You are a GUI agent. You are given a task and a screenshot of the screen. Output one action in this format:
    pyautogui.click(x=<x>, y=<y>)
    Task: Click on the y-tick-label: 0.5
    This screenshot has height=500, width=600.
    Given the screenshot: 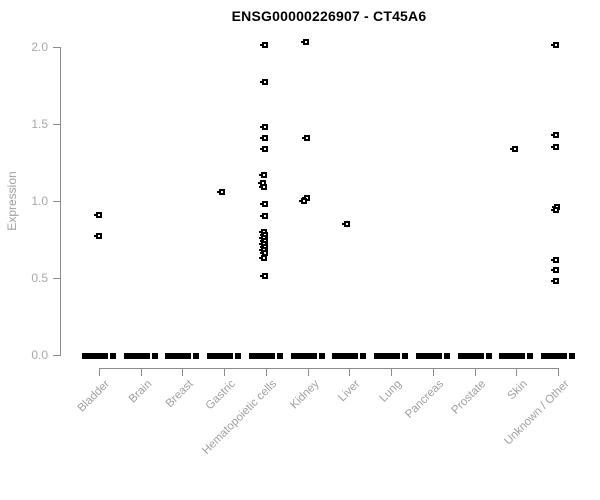 What is the action you would take?
    pyautogui.click(x=39, y=278)
    